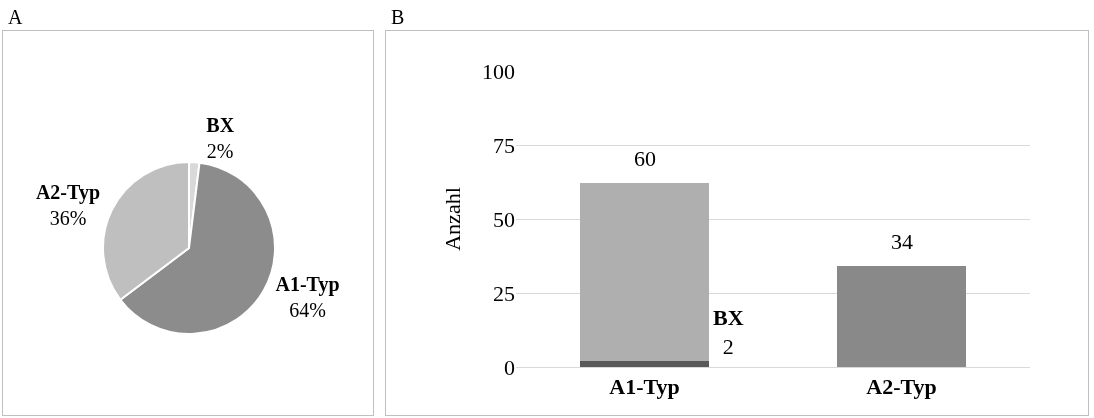  I want to click on data-label: 36%, so click(68, 217).